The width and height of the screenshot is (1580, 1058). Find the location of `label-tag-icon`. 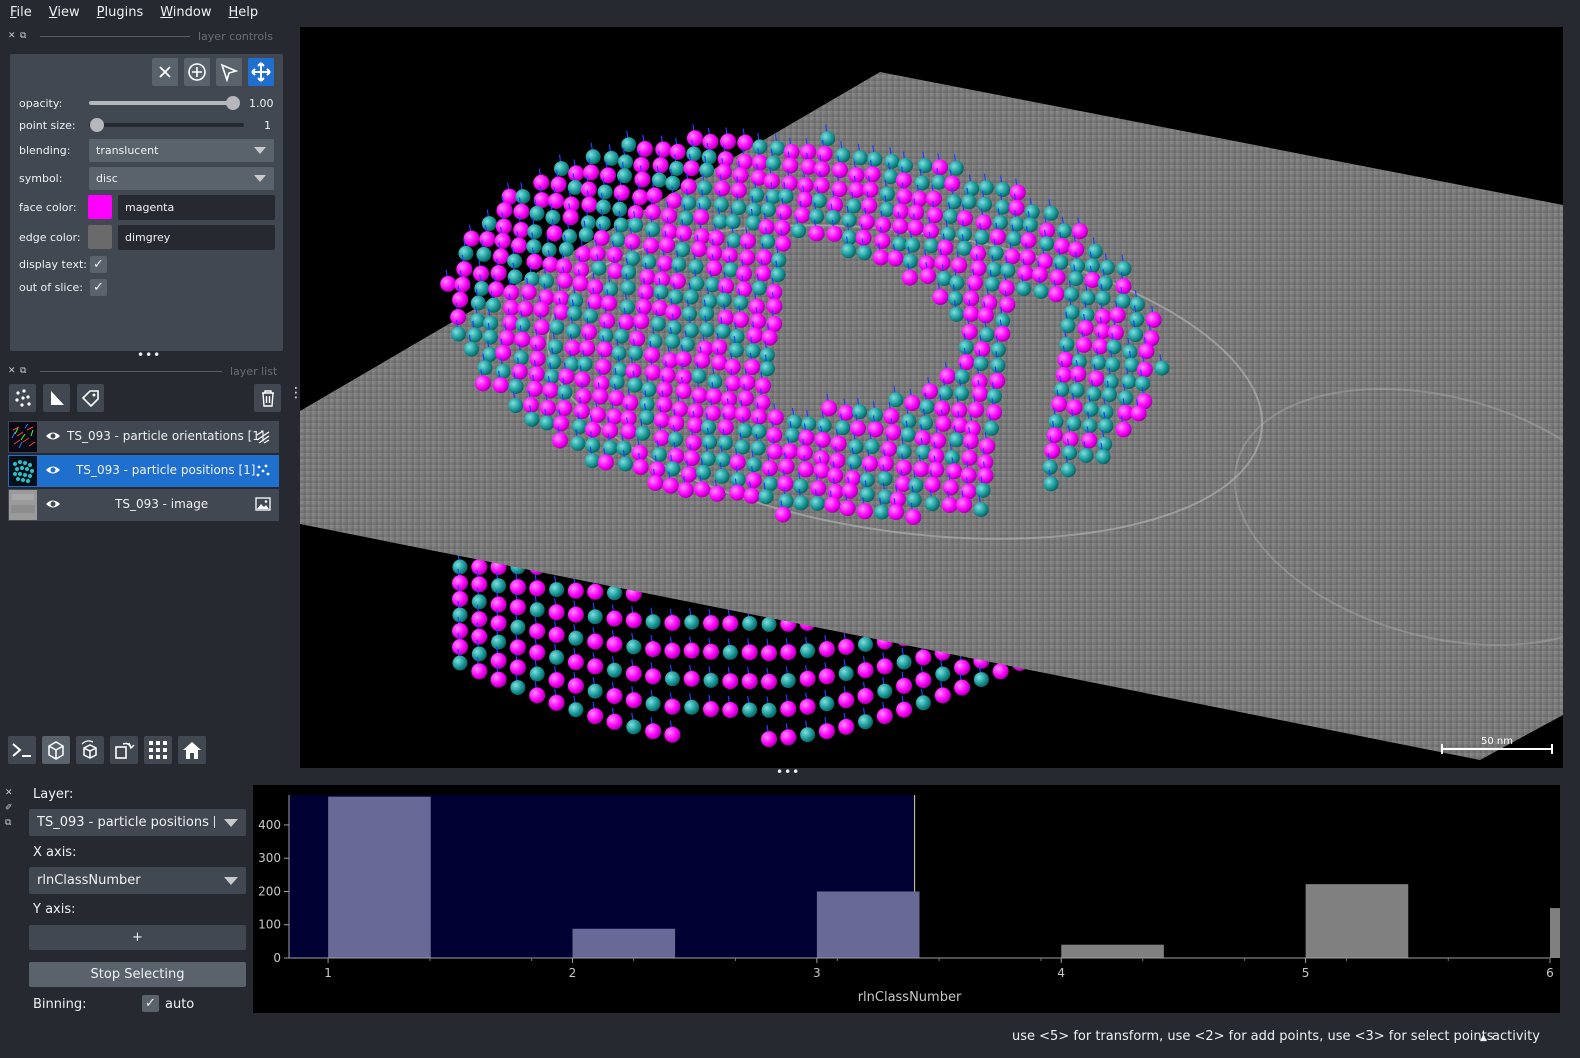

label-tag-icon is located at coordinates (90, 398).